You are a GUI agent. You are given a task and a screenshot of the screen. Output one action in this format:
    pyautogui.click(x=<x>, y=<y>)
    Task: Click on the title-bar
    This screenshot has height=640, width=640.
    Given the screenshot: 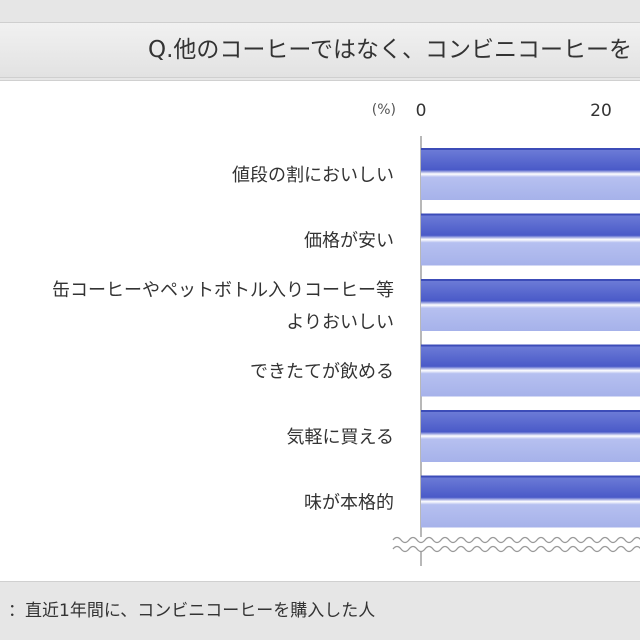 What is the action you would take?
    pyautogui.click(x=320, y=50)
    